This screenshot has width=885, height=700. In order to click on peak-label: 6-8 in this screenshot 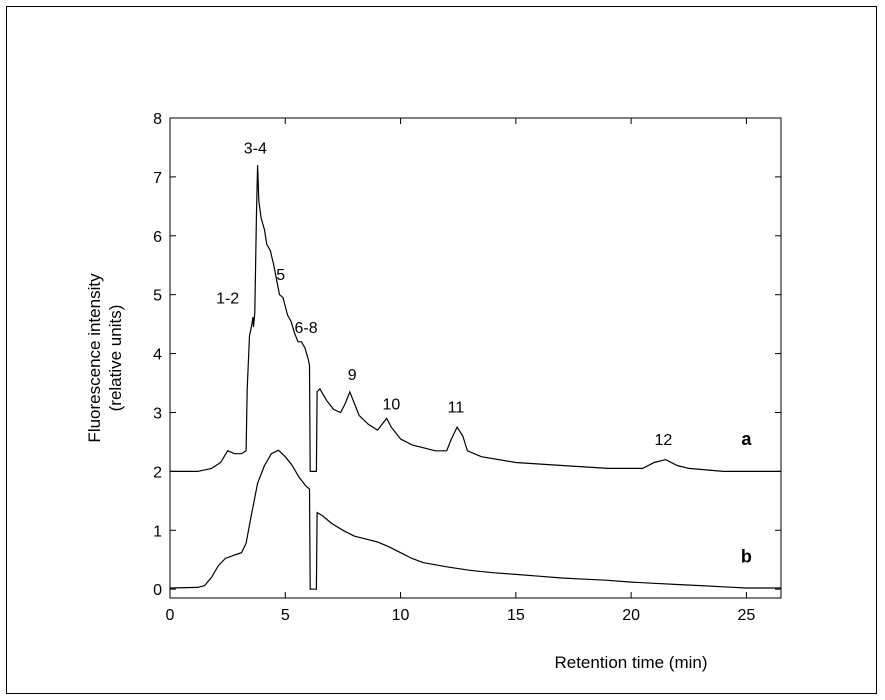, I will do `click(305, 328)`.